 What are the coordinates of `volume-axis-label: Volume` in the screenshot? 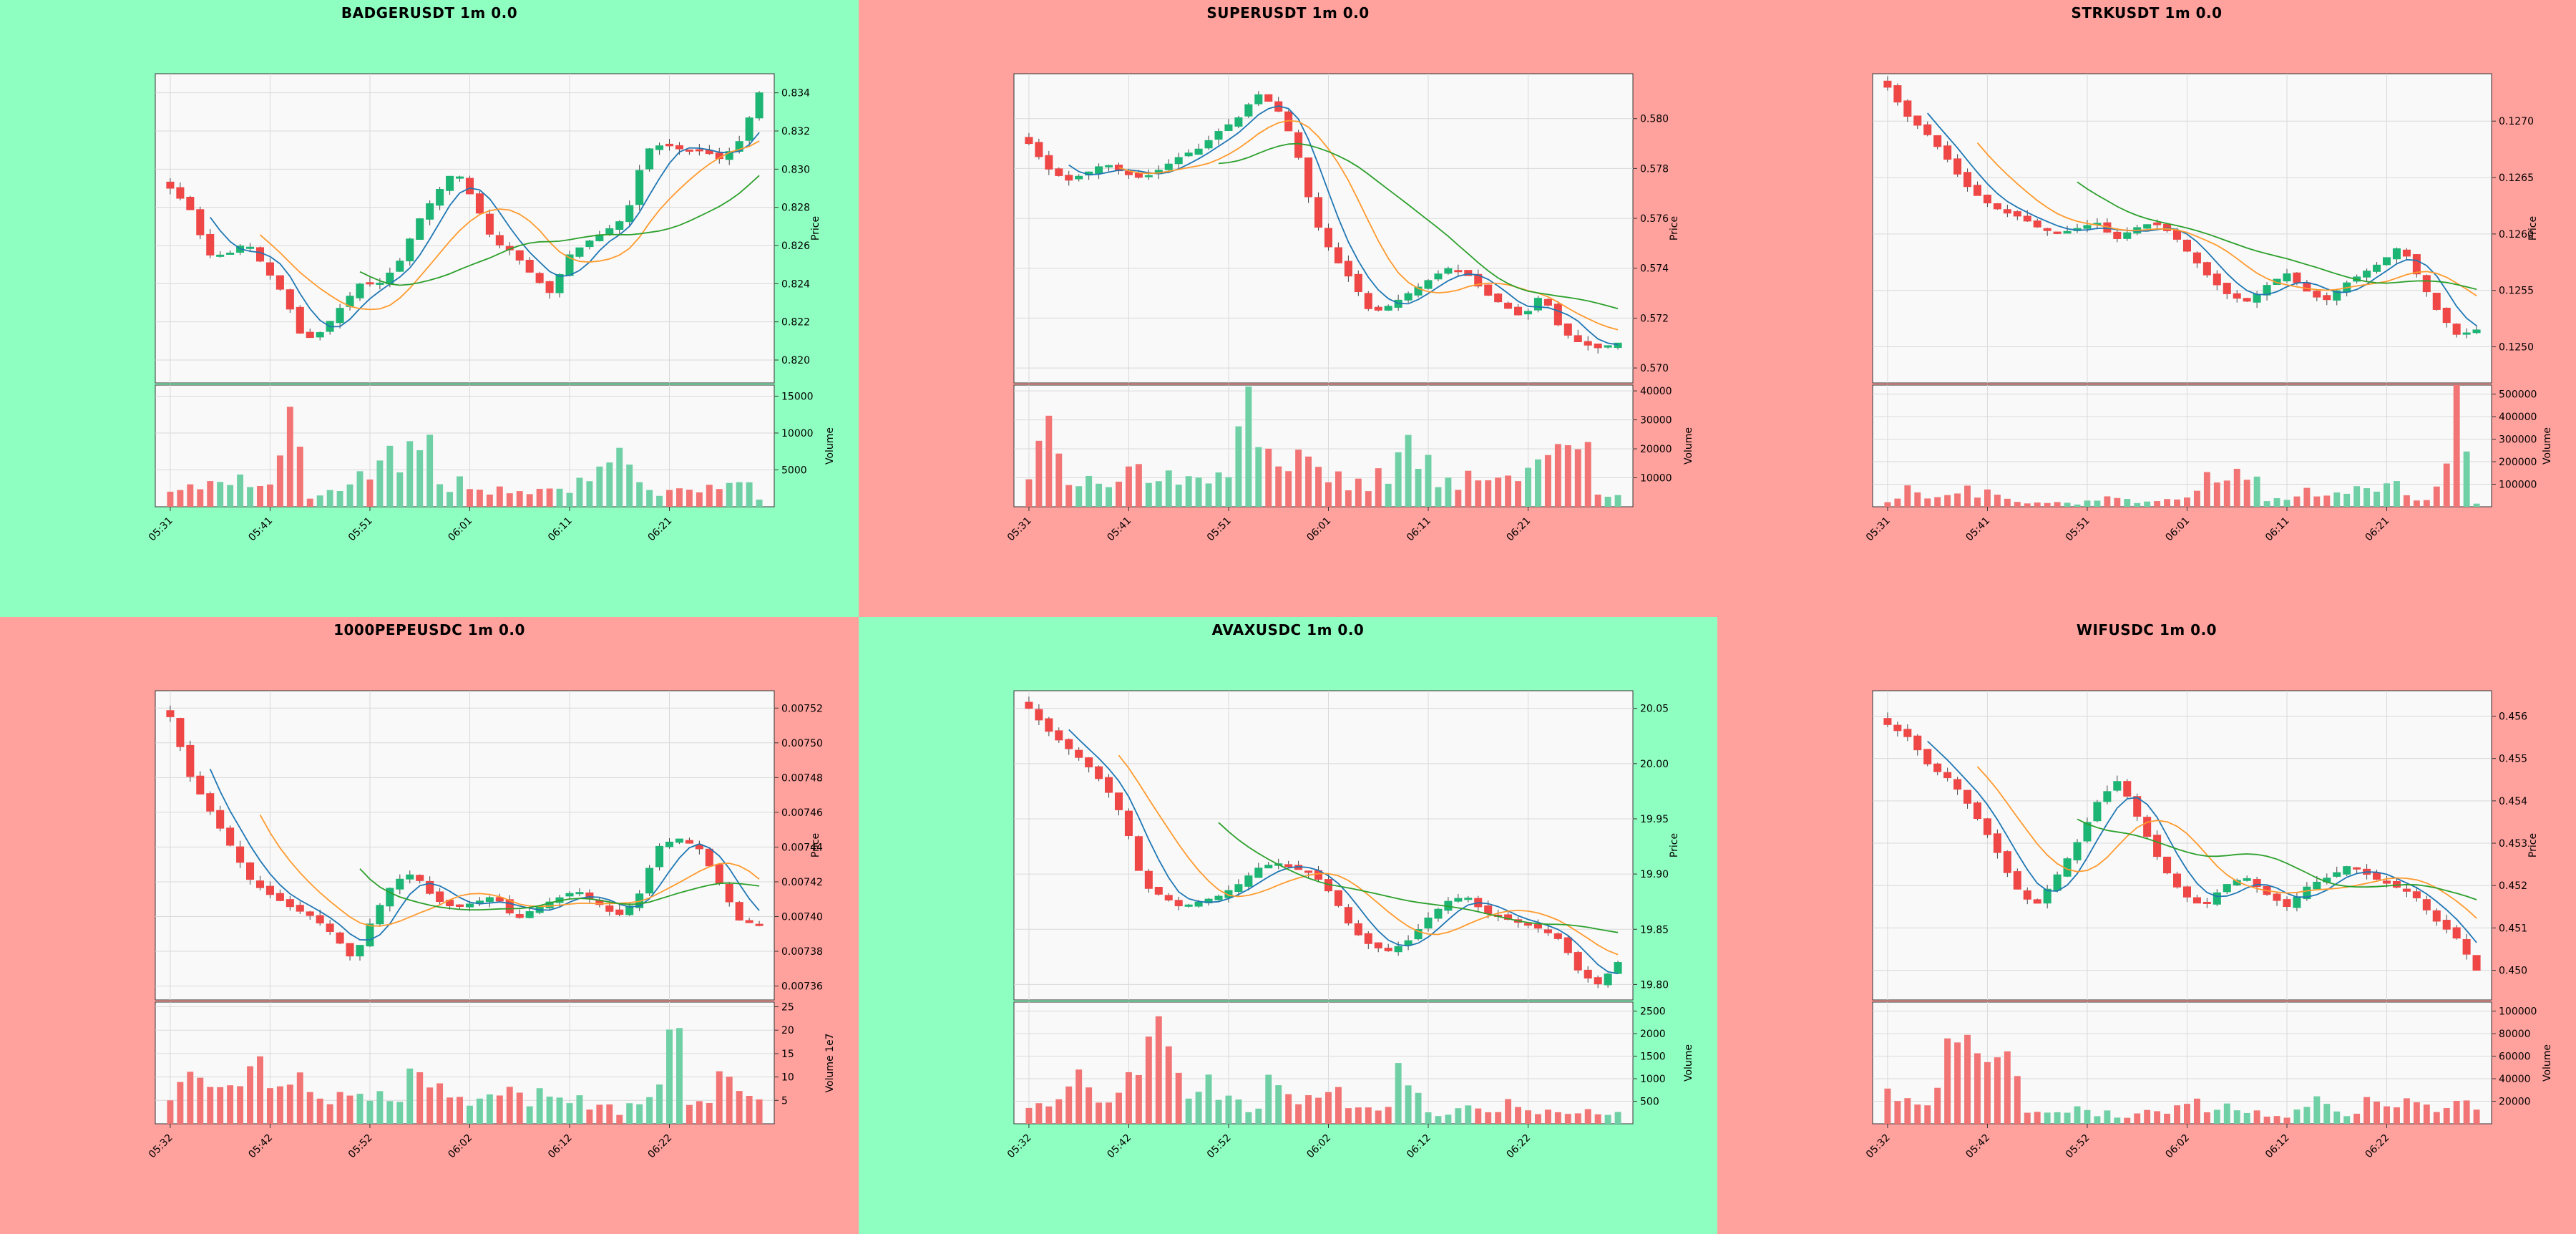 It's located at (2547, 1063).